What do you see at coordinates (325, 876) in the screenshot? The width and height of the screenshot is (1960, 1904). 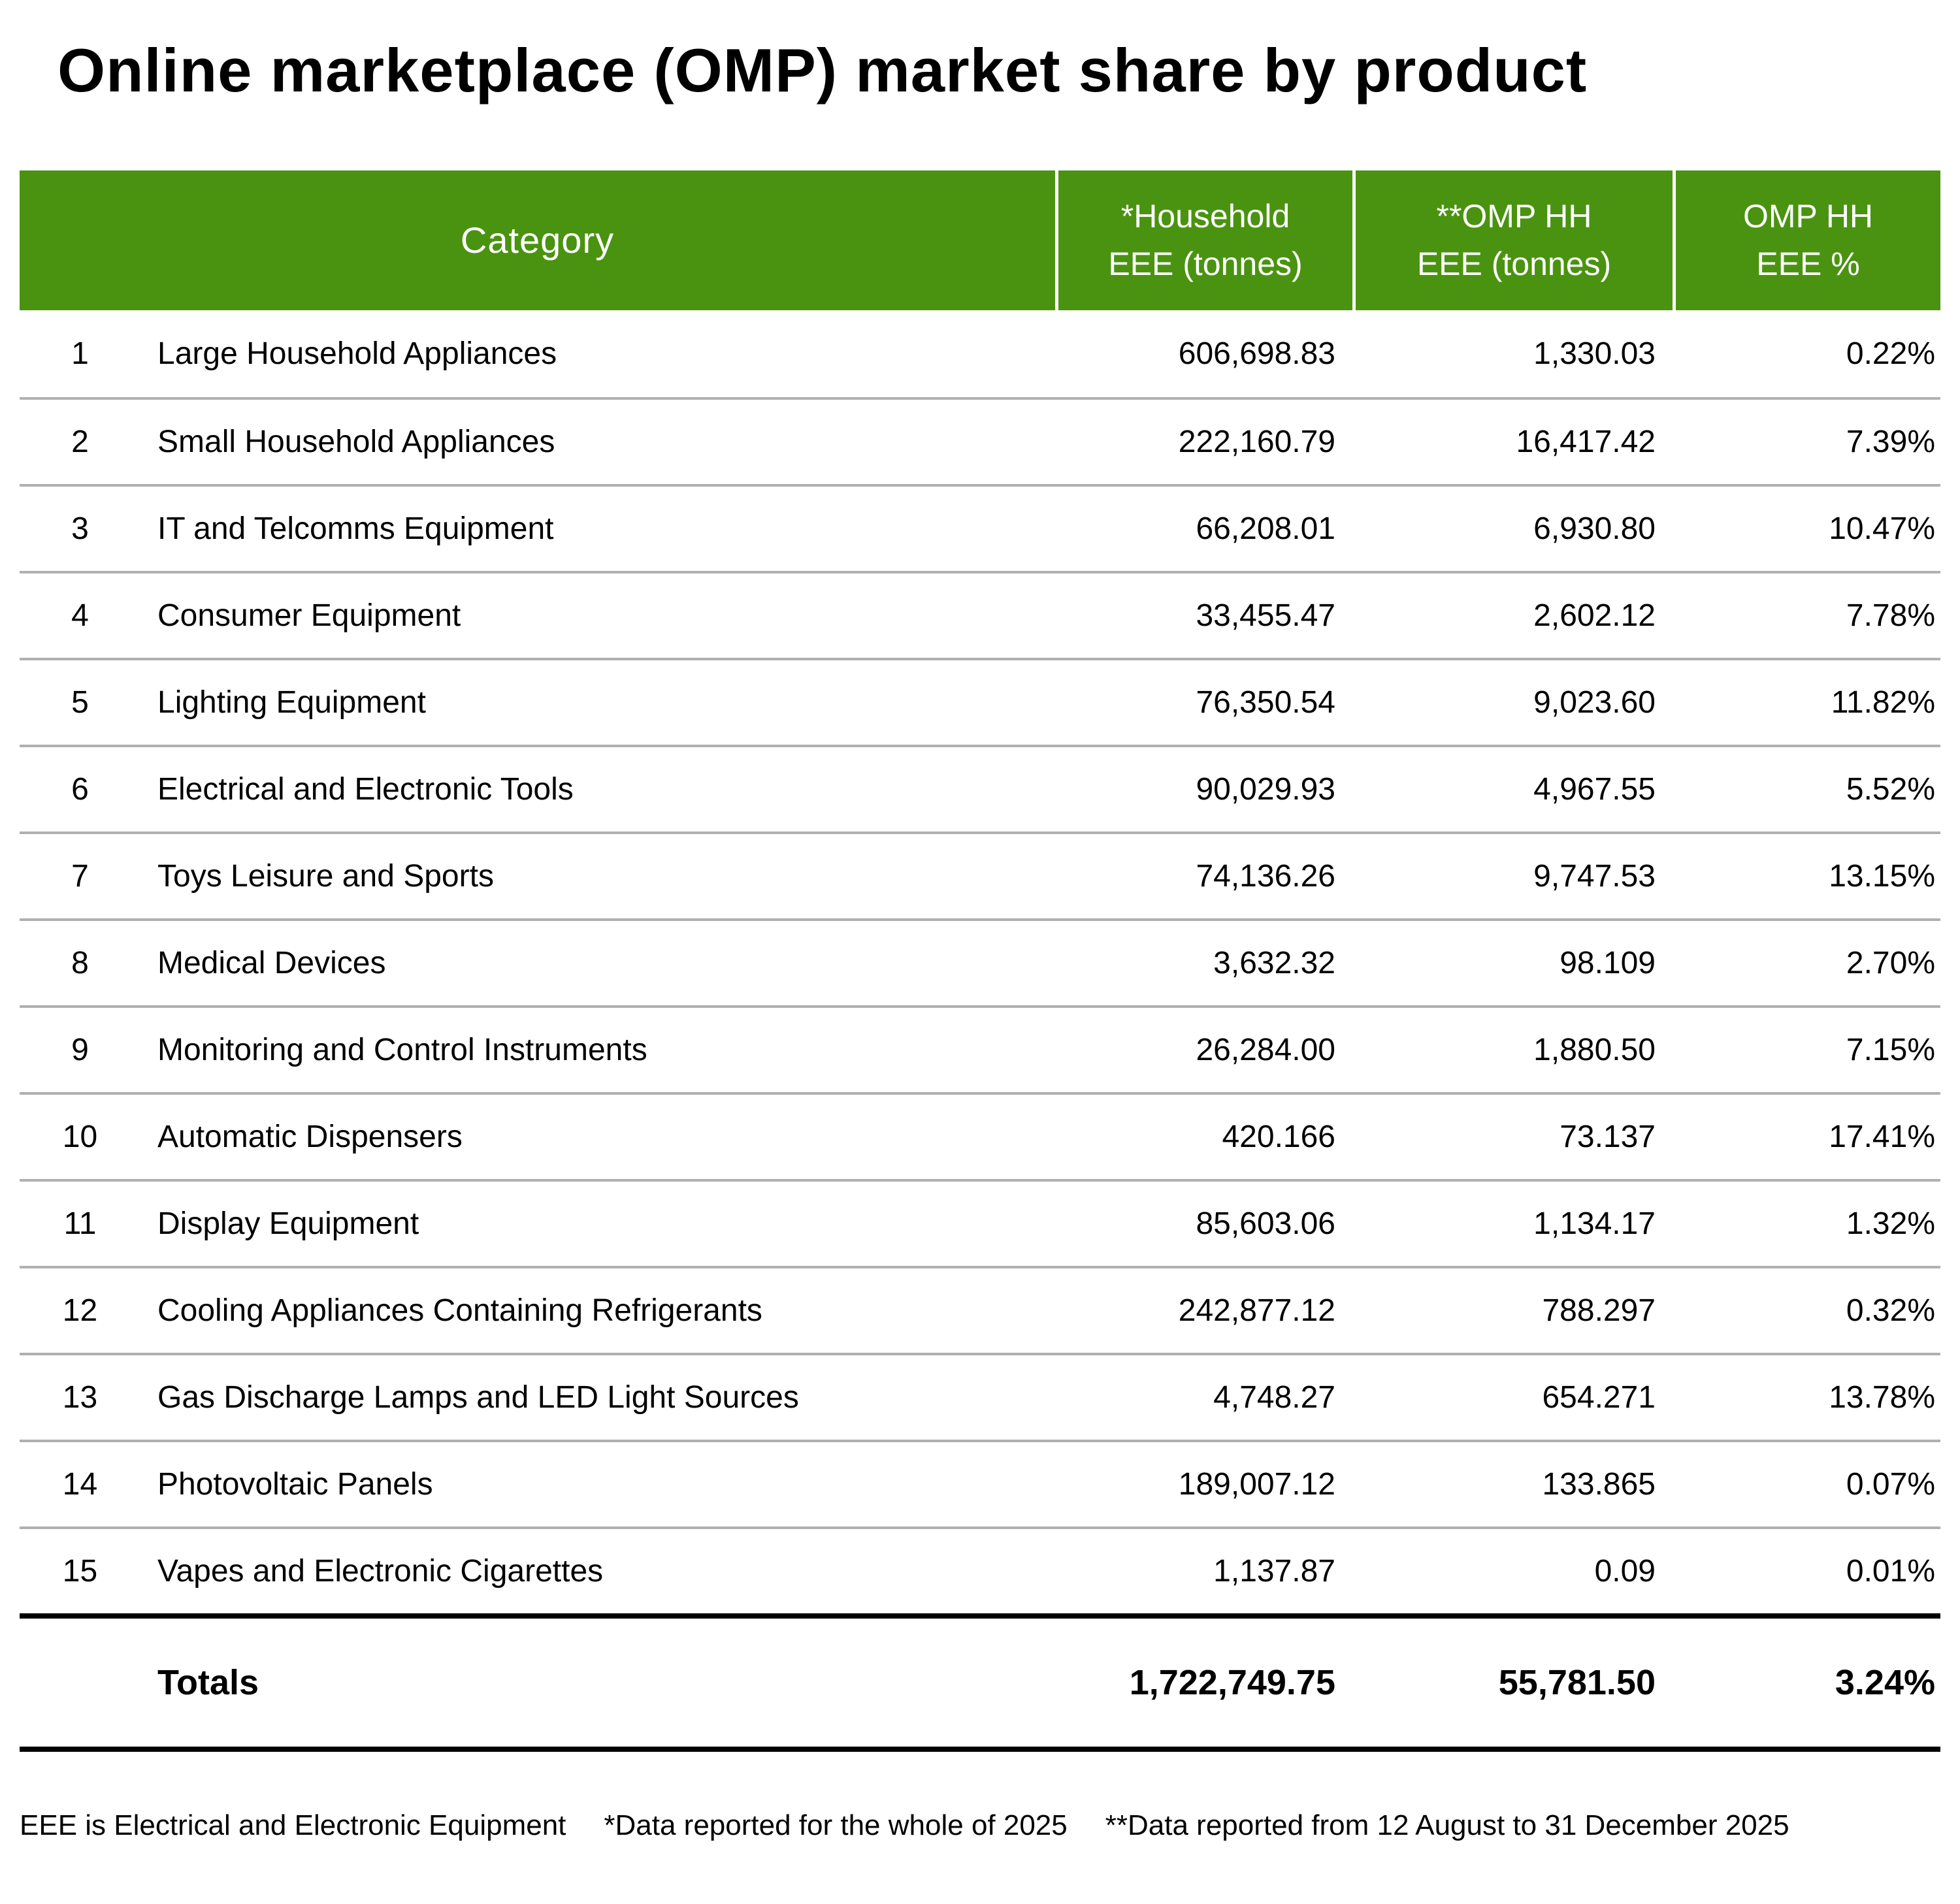 I see `category-cell: Toys Leisure and Sports` at bounding box center [325, 876].